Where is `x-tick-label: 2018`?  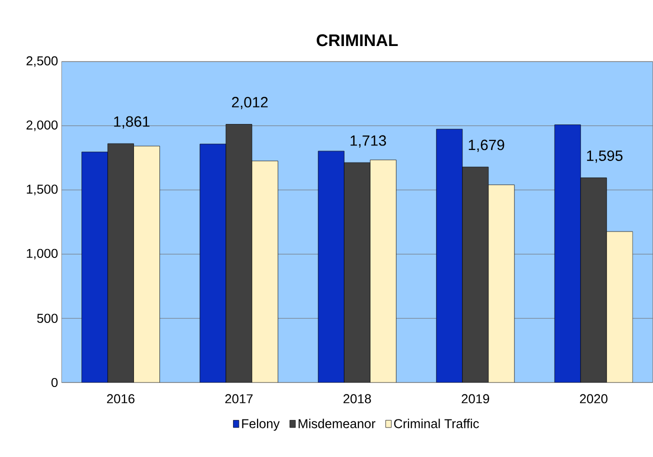
x-tick-label: 2018 is located at coordinates (357, 399).